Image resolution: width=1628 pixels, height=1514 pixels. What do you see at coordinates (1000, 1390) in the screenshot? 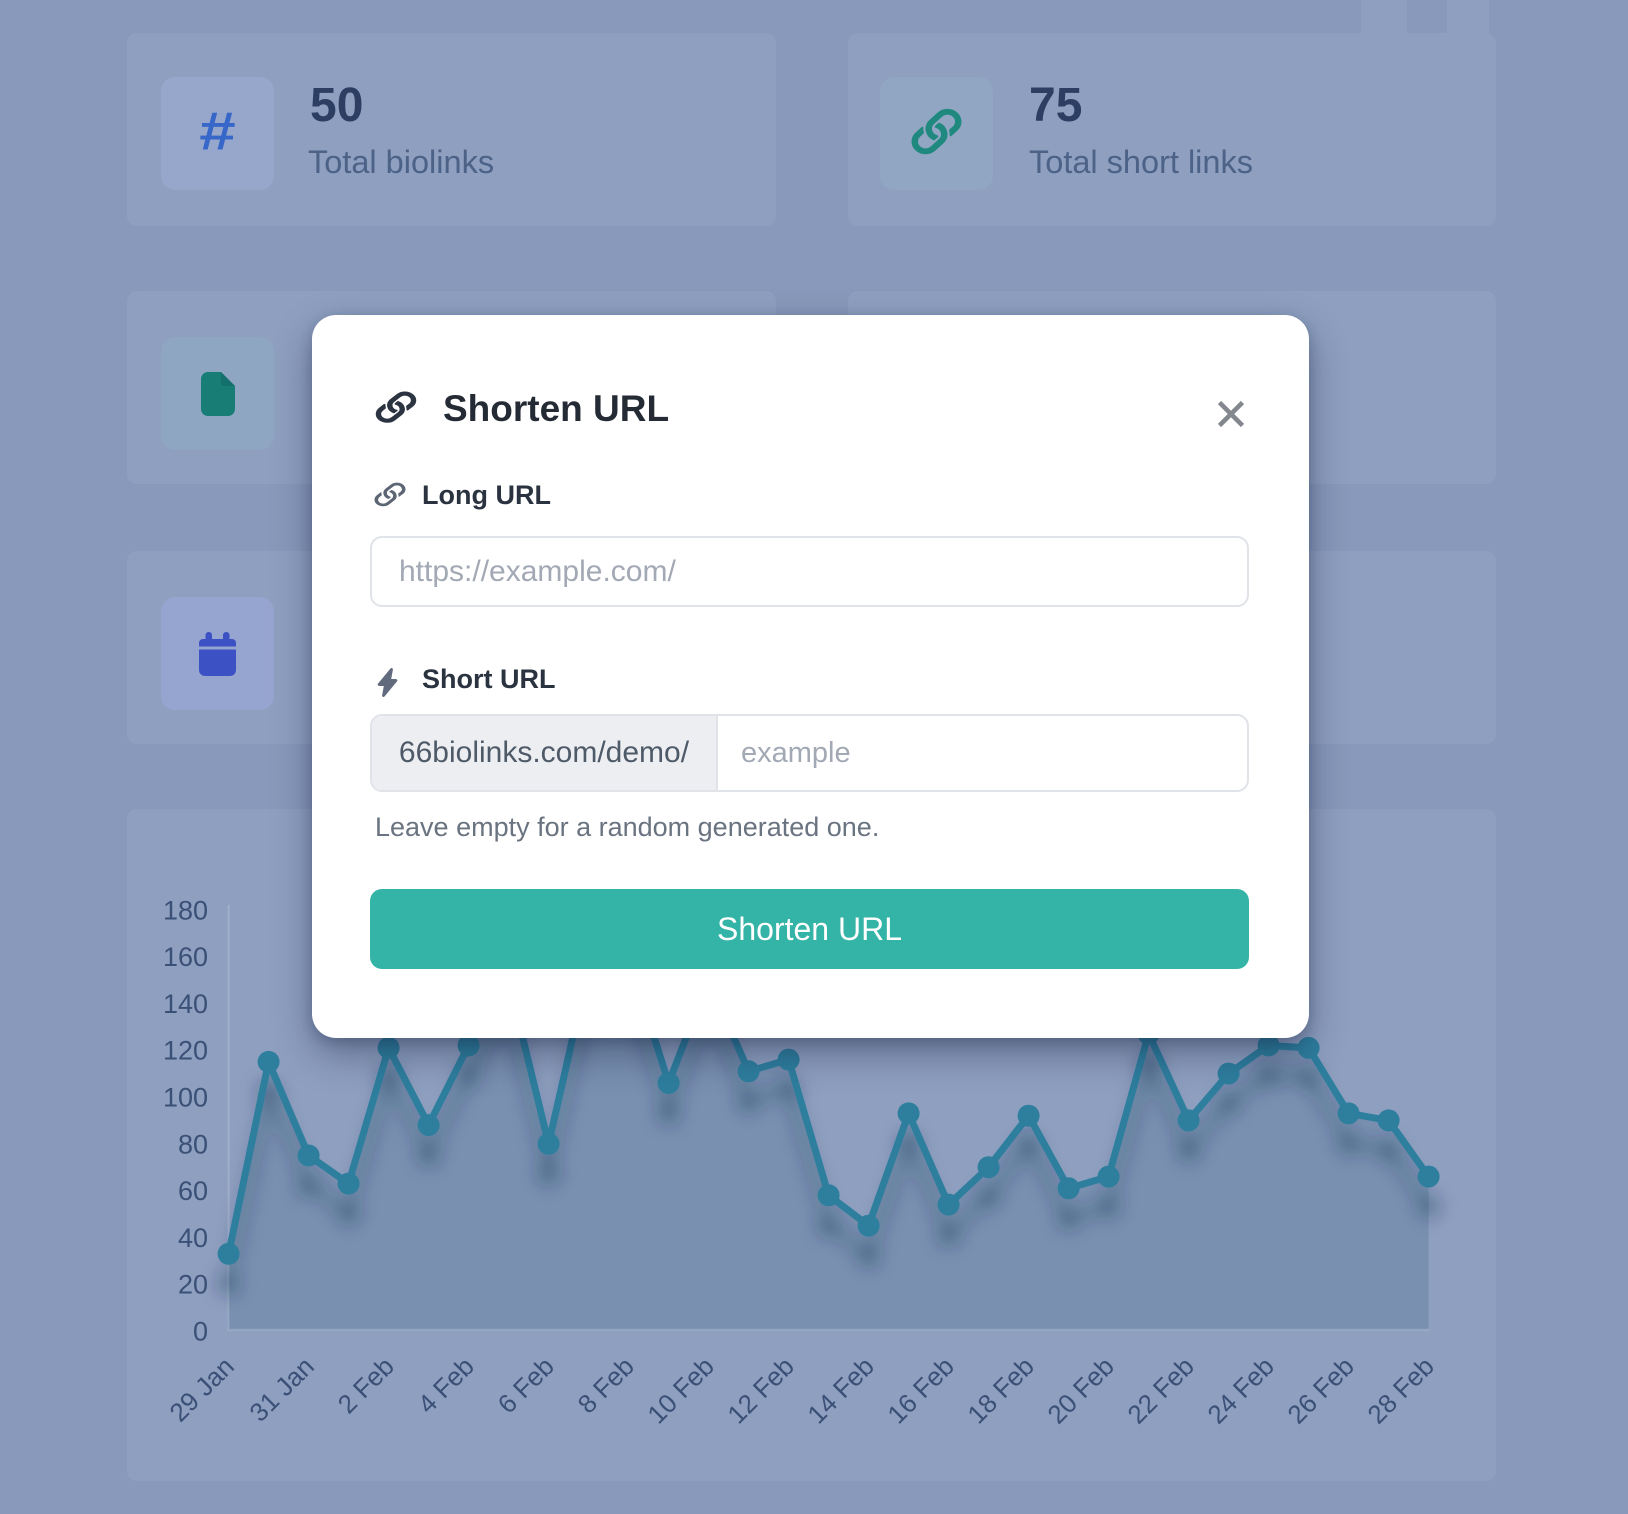
I see `svg-text: 18 Feb` at bounding box center [1000, 1390].